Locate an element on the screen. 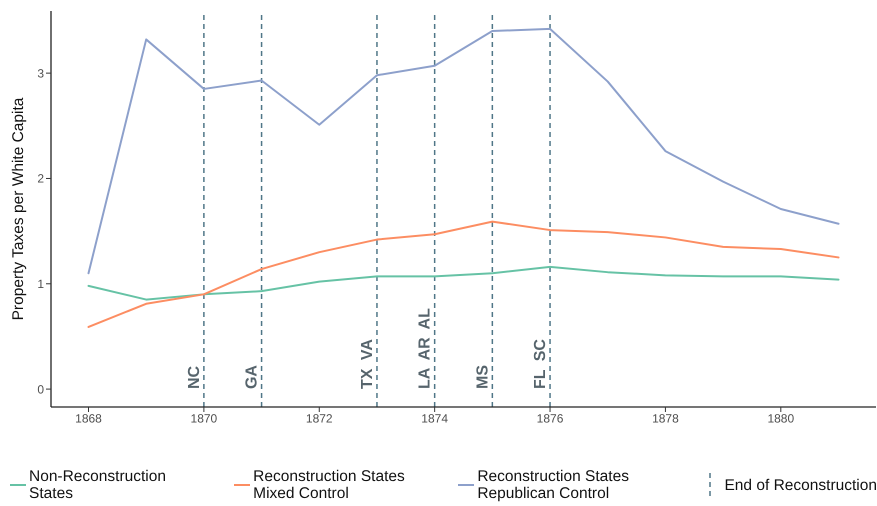  ref-line-label: FL SC is located at coordinates (541, 363).